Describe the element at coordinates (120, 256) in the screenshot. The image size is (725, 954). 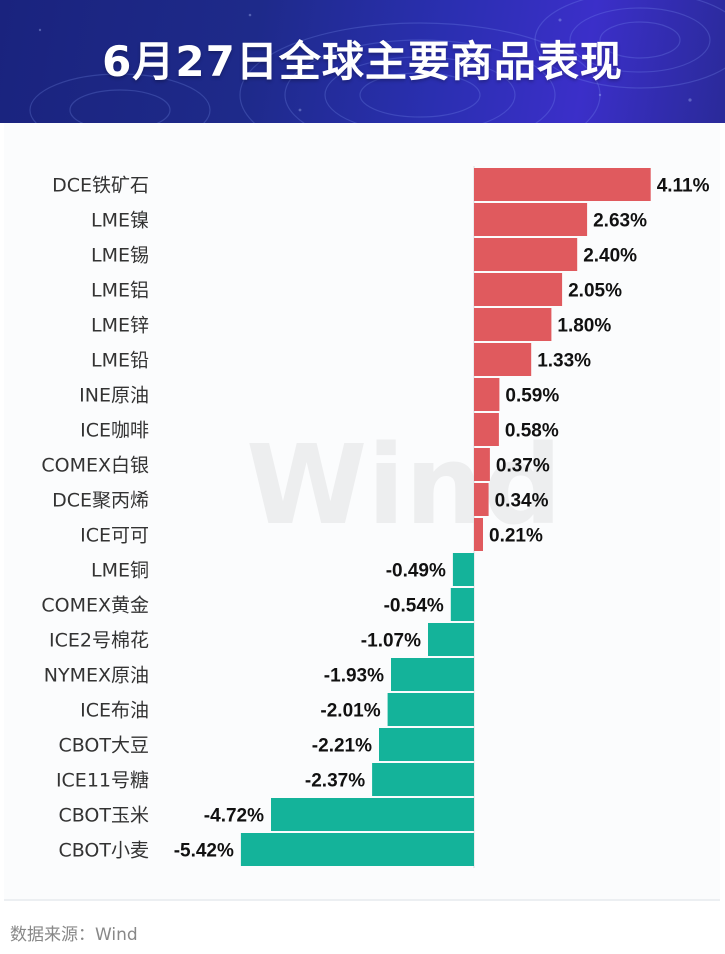
I see `category-label: LME锡` at that location.